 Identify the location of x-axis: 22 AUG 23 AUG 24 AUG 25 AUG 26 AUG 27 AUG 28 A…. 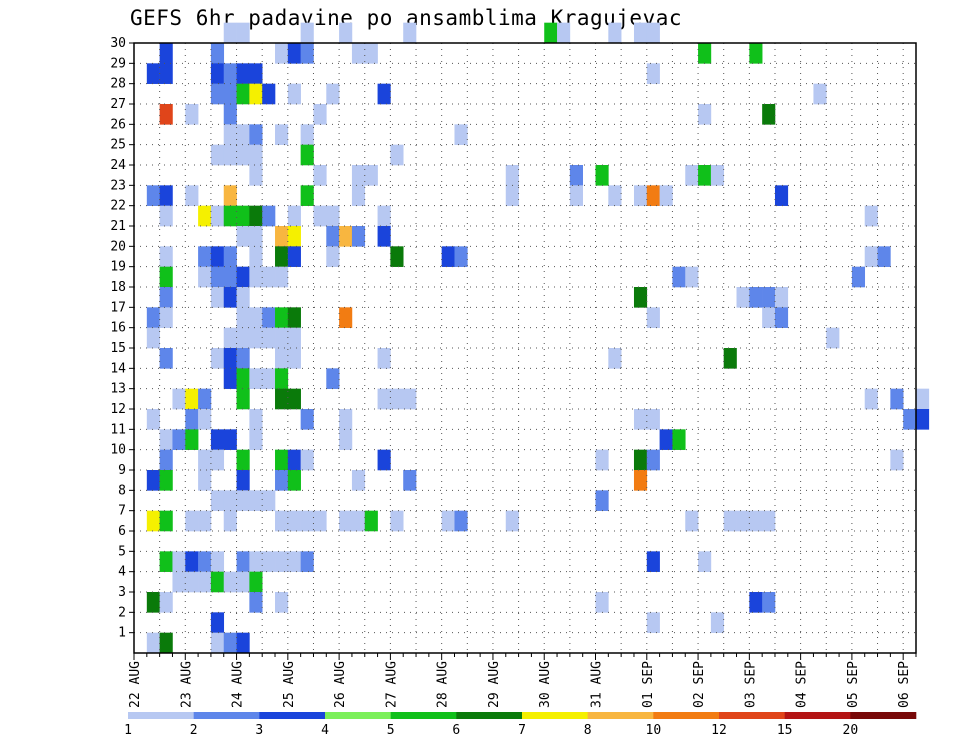
(522, 680).